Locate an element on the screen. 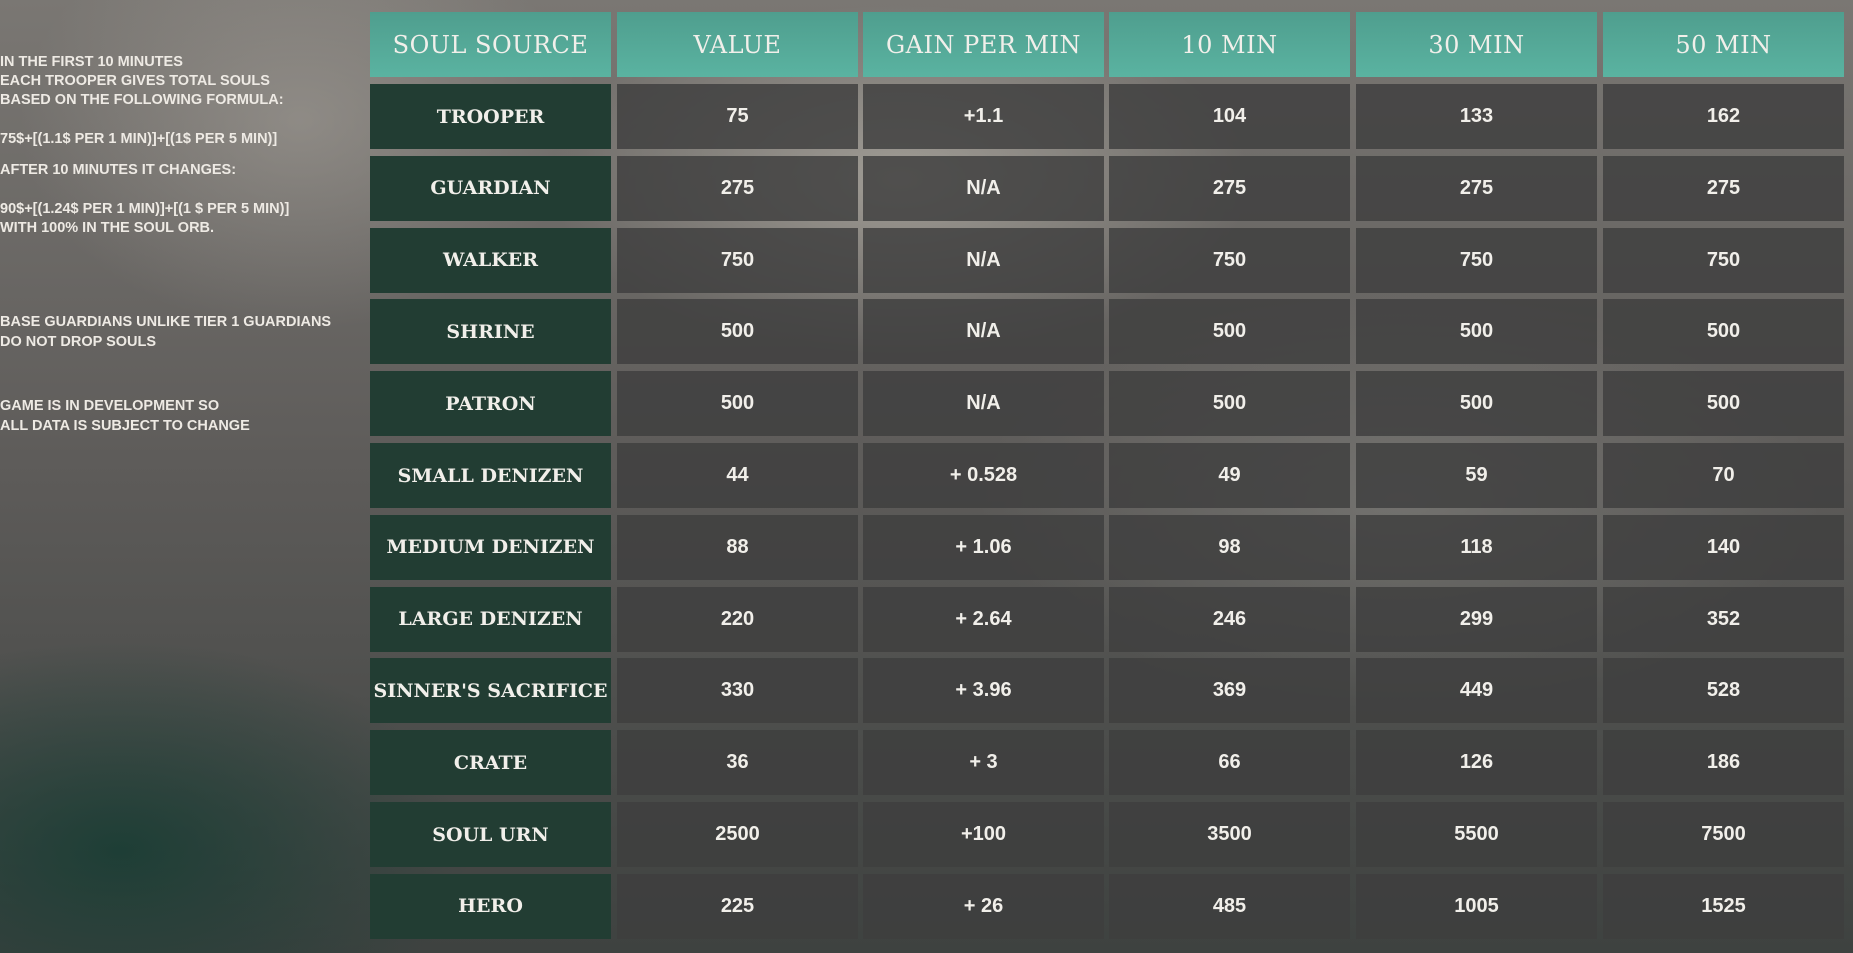 The height and width of the screenshot is (953, 1853). table-cell: 225 is located at coordinates (737, 906).